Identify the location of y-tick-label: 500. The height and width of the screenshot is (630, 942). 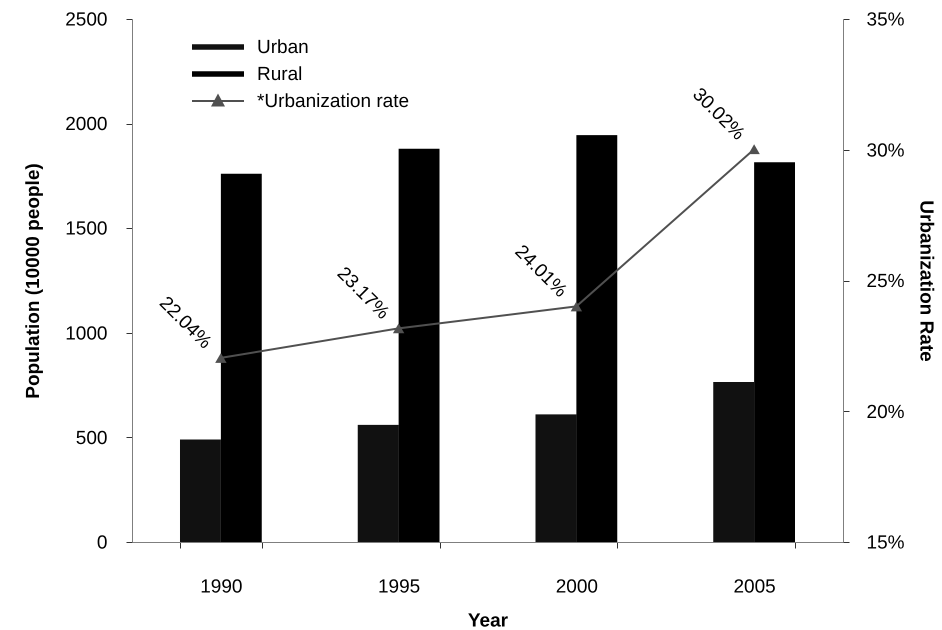
(92, 438).